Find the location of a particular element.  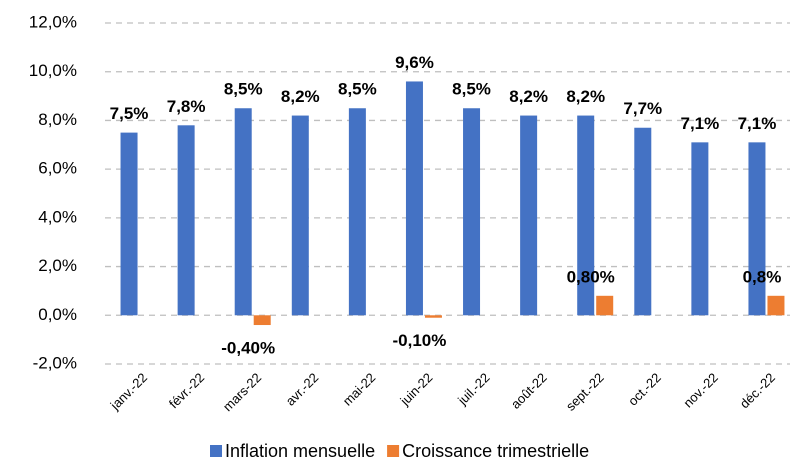

x-tick-label: mai-22 is located at coordinates (359, 389).